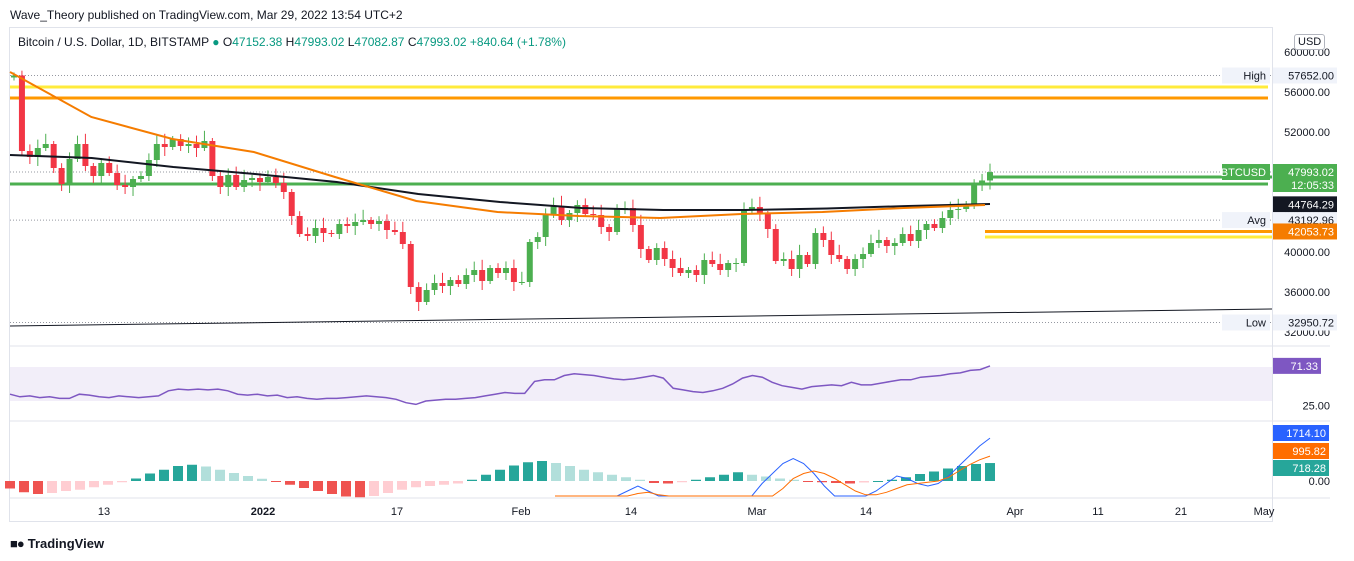  Describe the element at coordinates (1316, 406) in the screenshot. I see `rsi-y-tick: 25.00` at that location.